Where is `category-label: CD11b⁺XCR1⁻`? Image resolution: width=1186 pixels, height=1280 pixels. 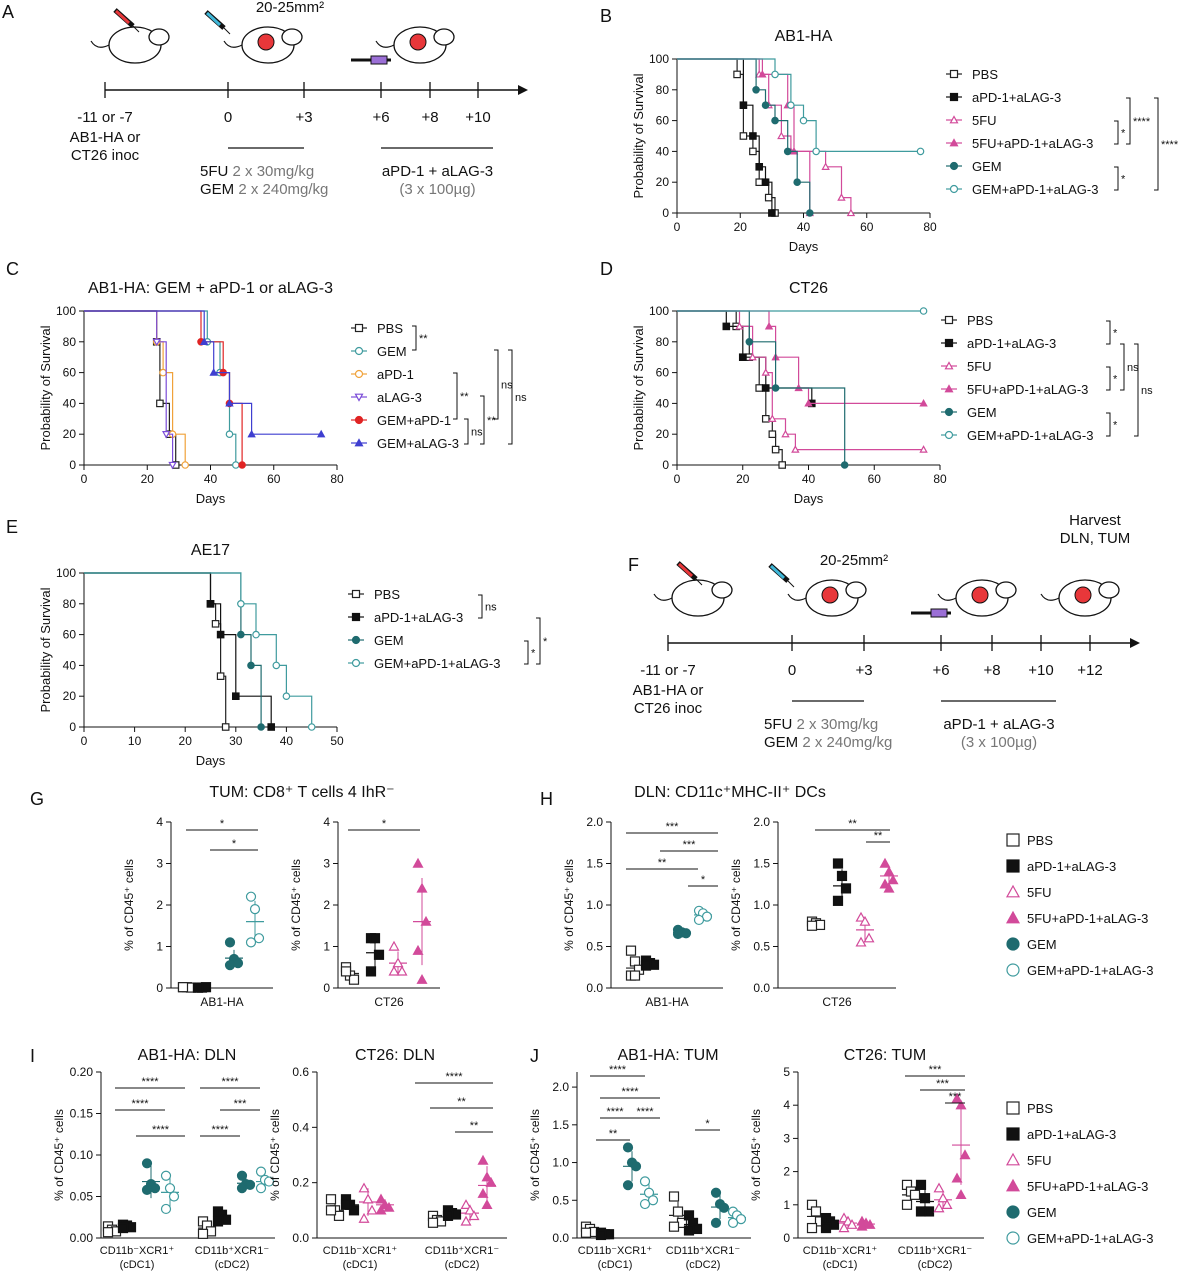
category-label: CD11b⁺XCR1⁻ is located at coordinates (935, 1251).